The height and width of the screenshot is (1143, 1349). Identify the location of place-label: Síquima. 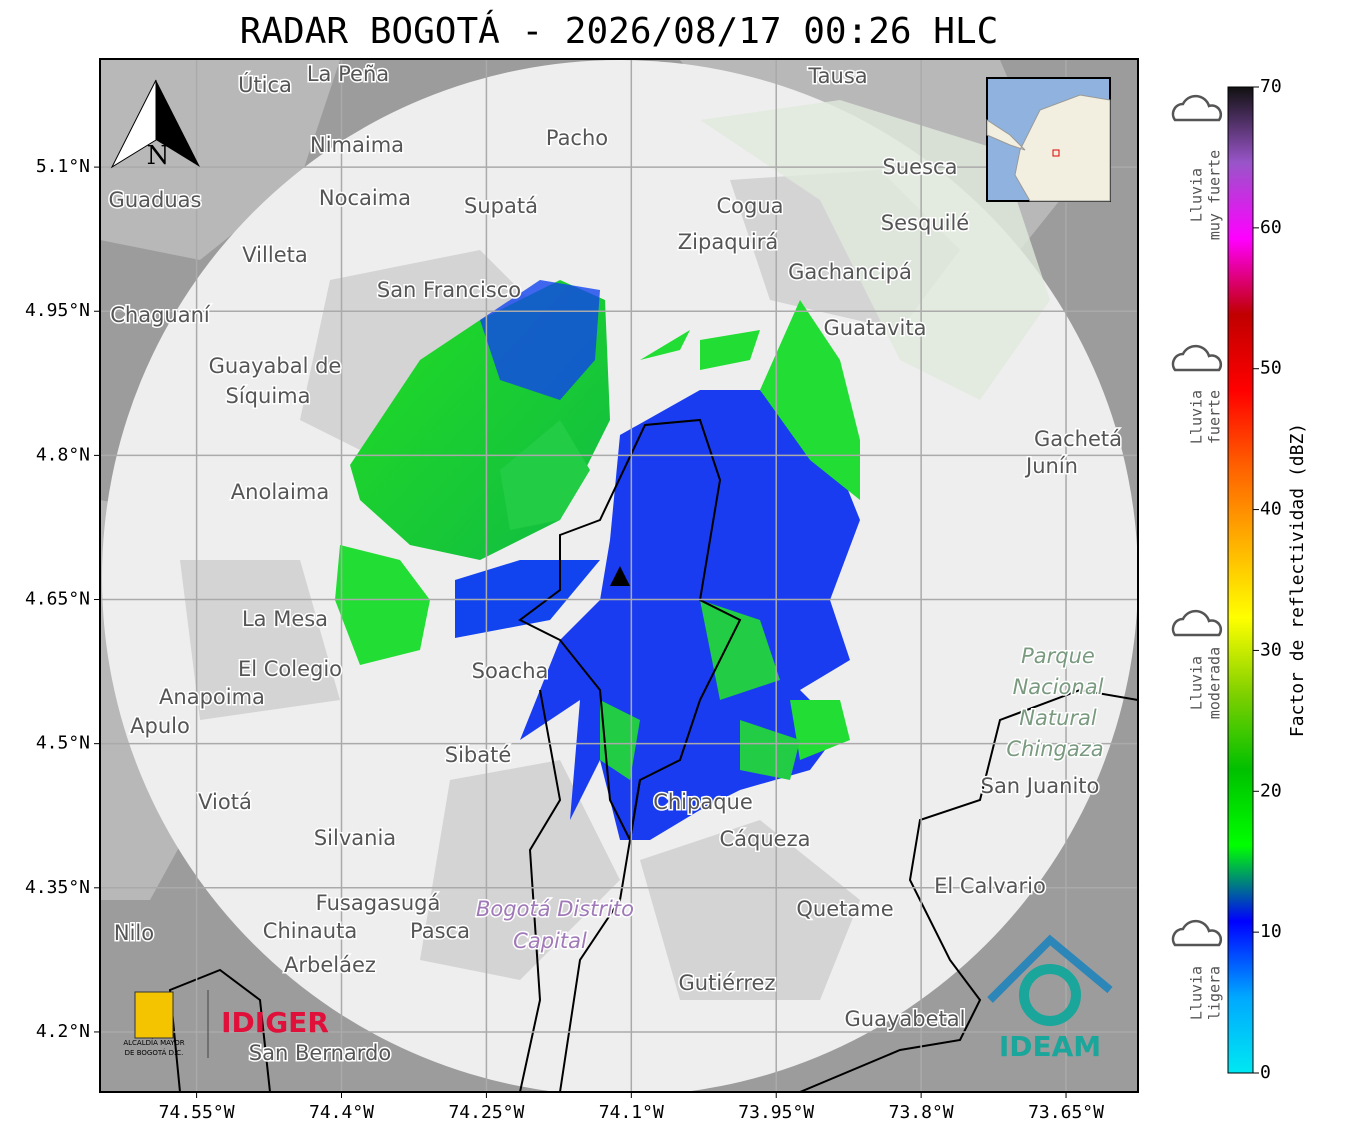
(268, 396).